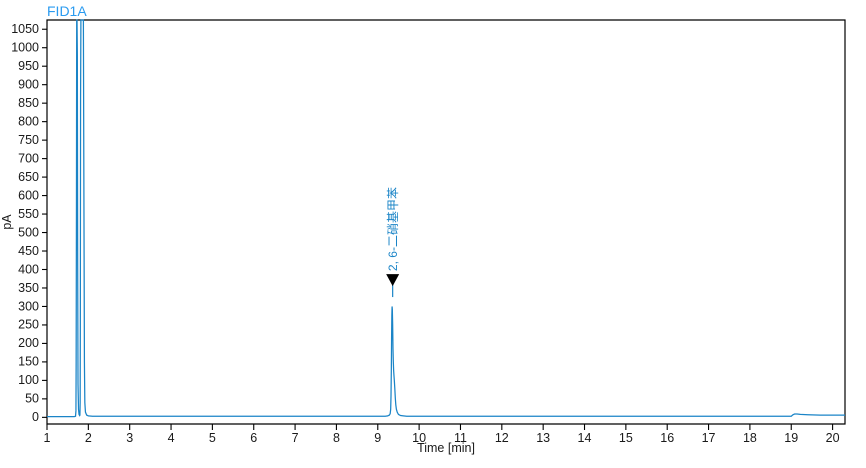 The height and width of the screenshot is (468, 866). Describe the element at coordinates (171, 438) in the screenshot. I see `x-tick-label: 4` at that location.